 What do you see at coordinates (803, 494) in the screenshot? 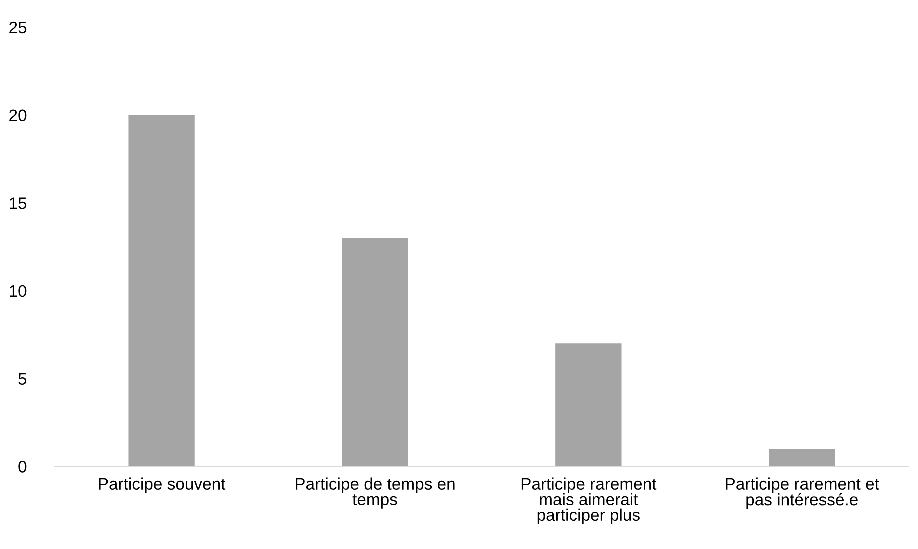
I see `x-tick-label: Participe rarement et pas intéressé.e` at bounding box center [803, 494].